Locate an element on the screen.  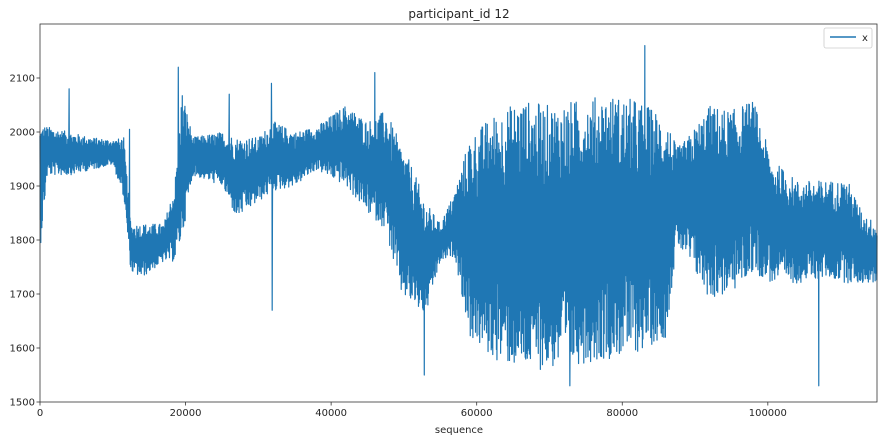
y-axis: 1500 1600 1700 1800 1900 2000 2100 is located at coordinates (25, 241).